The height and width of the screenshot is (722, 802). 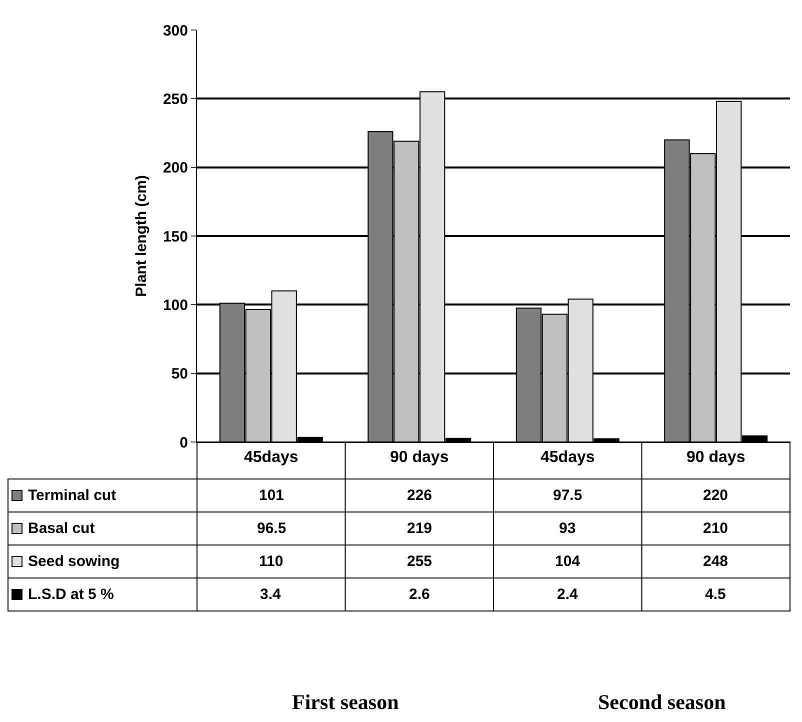 What do you see at coordinates (715, 528) in the screenshot?
I see `data-label: 210` at bounding box center [715, 528].